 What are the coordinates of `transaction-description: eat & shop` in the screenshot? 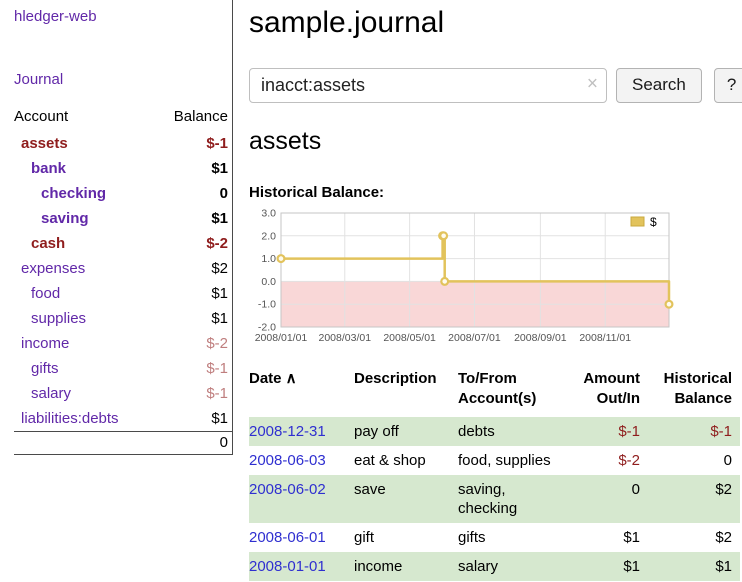 It's located at (390, 460).